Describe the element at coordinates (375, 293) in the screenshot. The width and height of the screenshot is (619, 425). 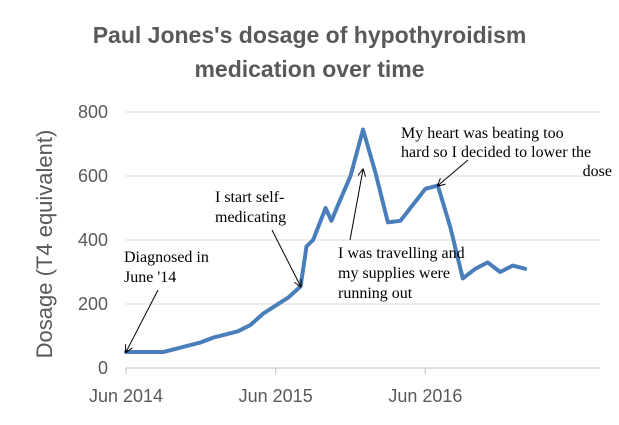
I see `annotation-text: running out` at that location.